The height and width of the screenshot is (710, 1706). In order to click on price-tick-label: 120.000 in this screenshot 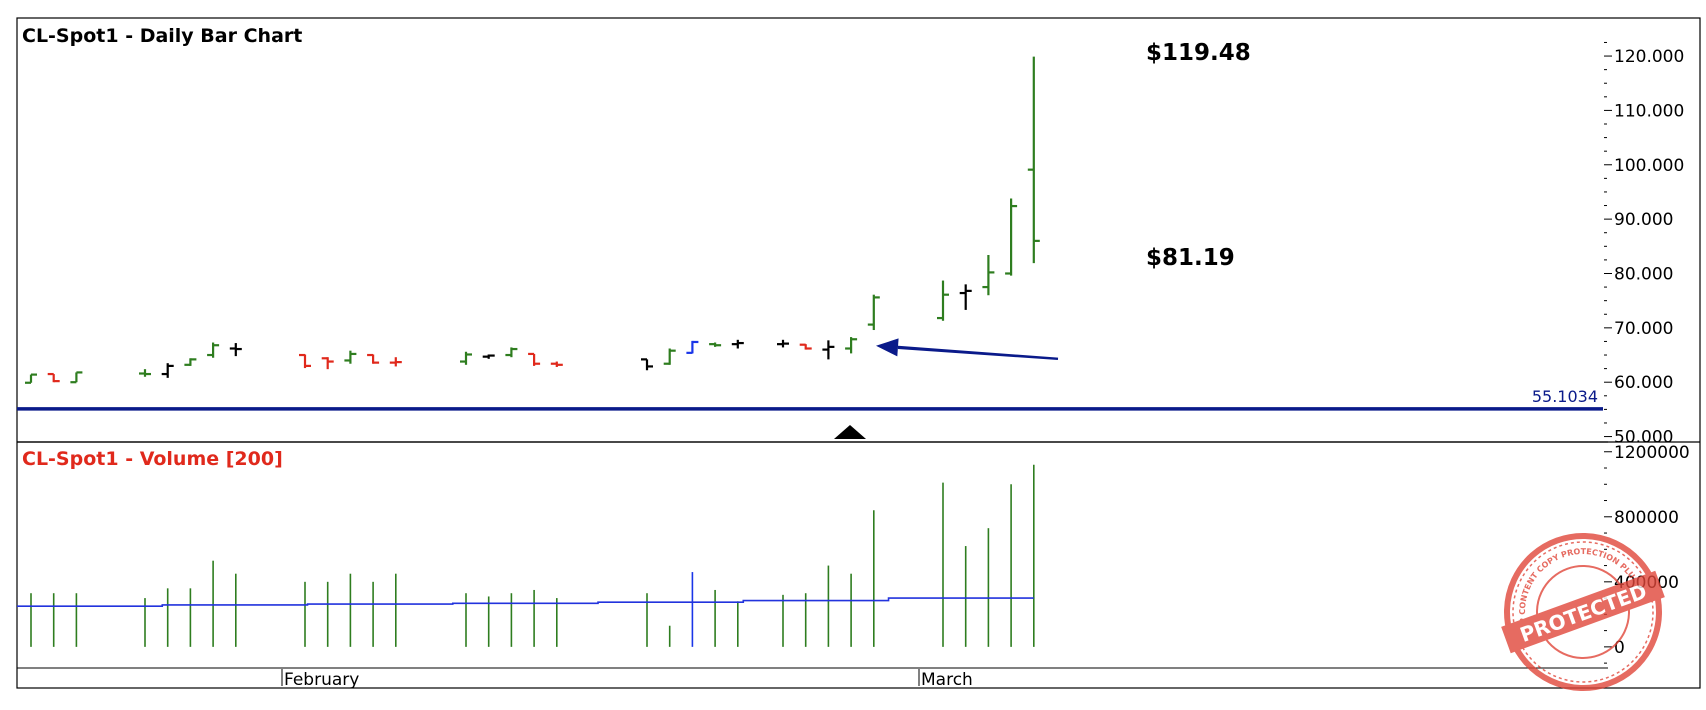, I will do `click(1649, 57)`.